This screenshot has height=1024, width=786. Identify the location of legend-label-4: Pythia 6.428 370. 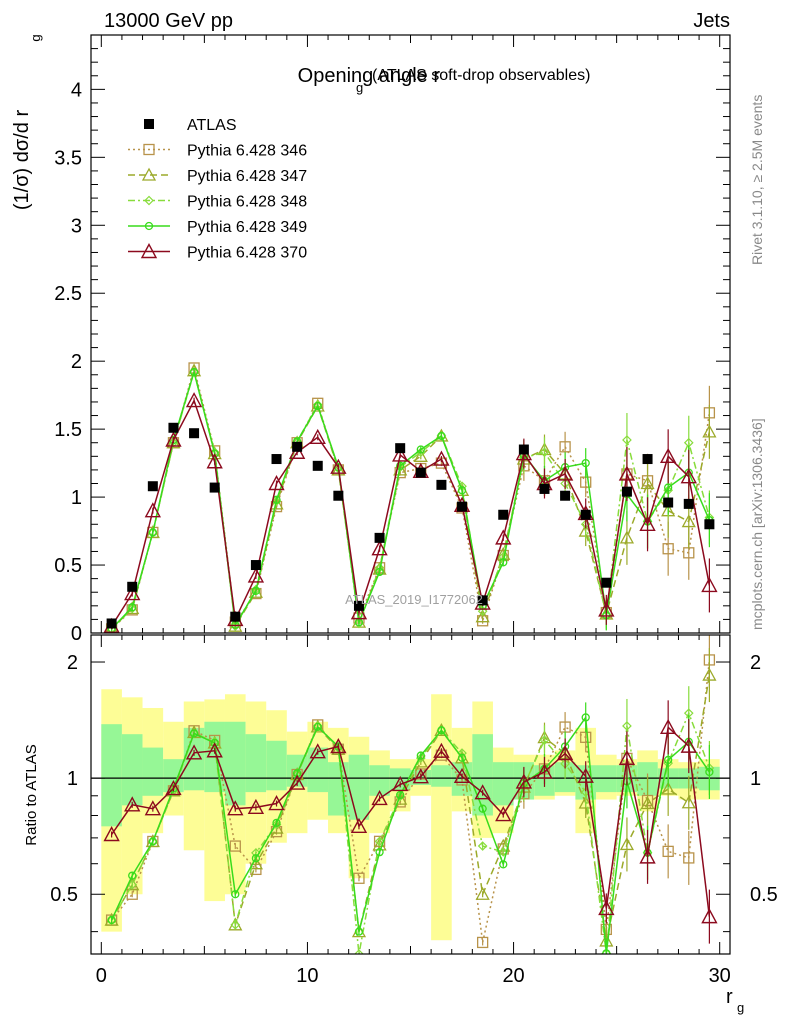
(247, 253).